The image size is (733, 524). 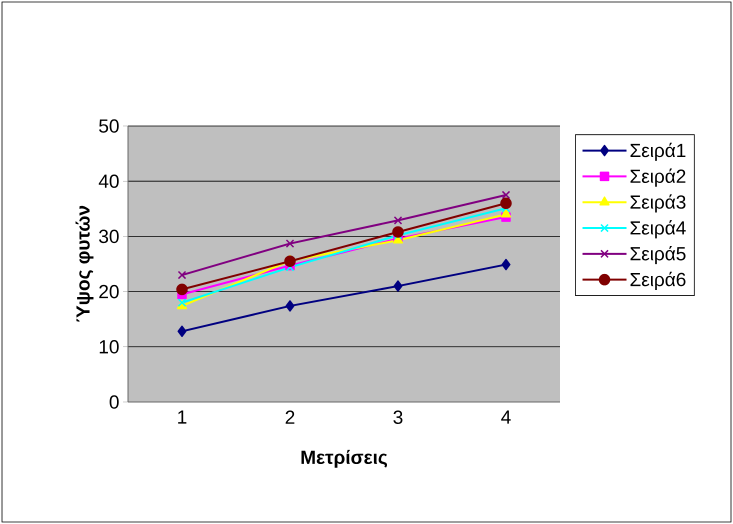 What do you see at coordinates (85, 264) in the screenshot?
I see `y-axis-title: Ύψος φυτών` at bounding box center [85, 264].